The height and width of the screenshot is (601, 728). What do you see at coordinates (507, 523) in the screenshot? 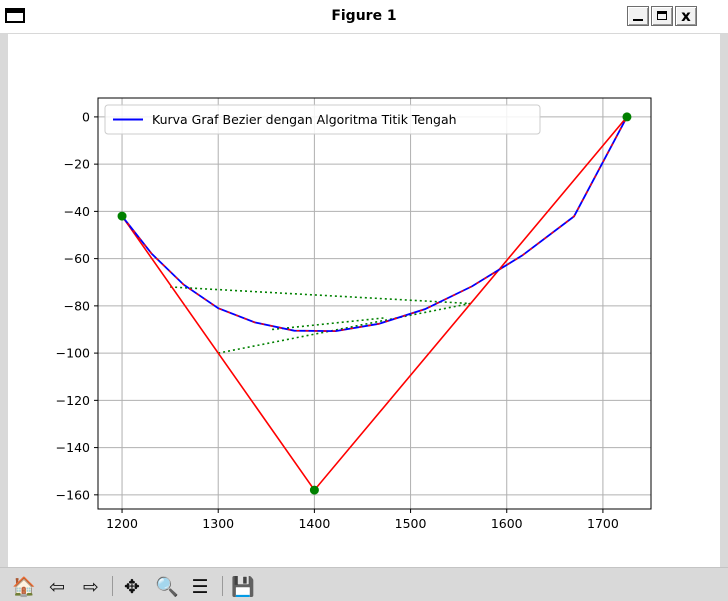
I see `x-tick-label: 1600` at bounding box center [507, 523].